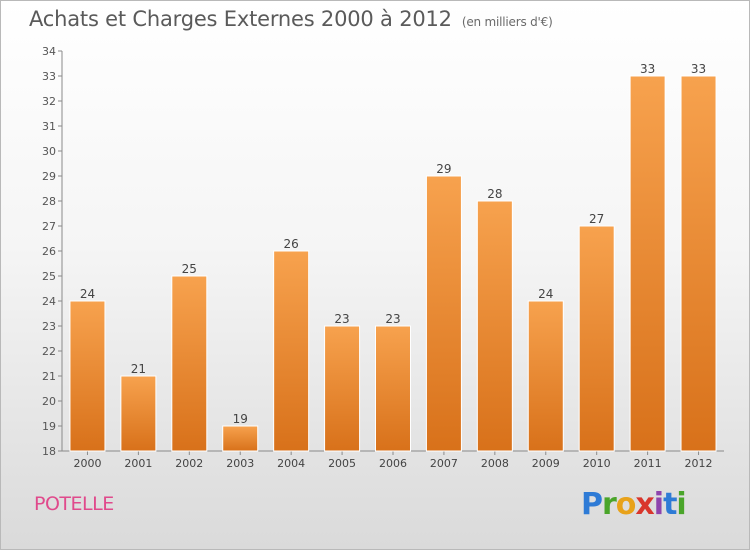 This screenshot has height=550, width=750. I want to click on y-tick-label: 30, so click(49, 151).